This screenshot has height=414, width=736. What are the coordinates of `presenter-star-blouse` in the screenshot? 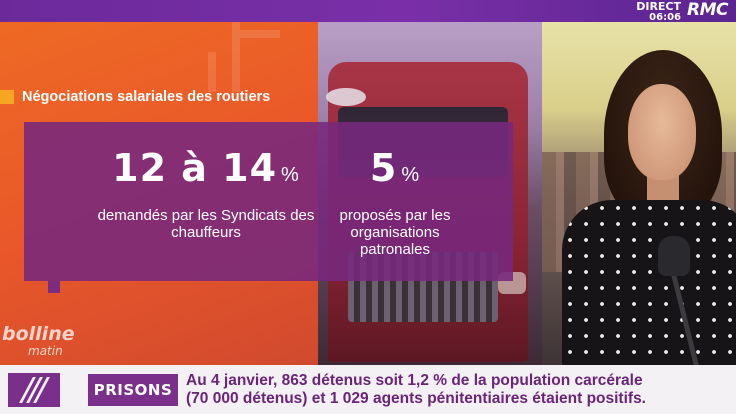 It's located at (649, 282).